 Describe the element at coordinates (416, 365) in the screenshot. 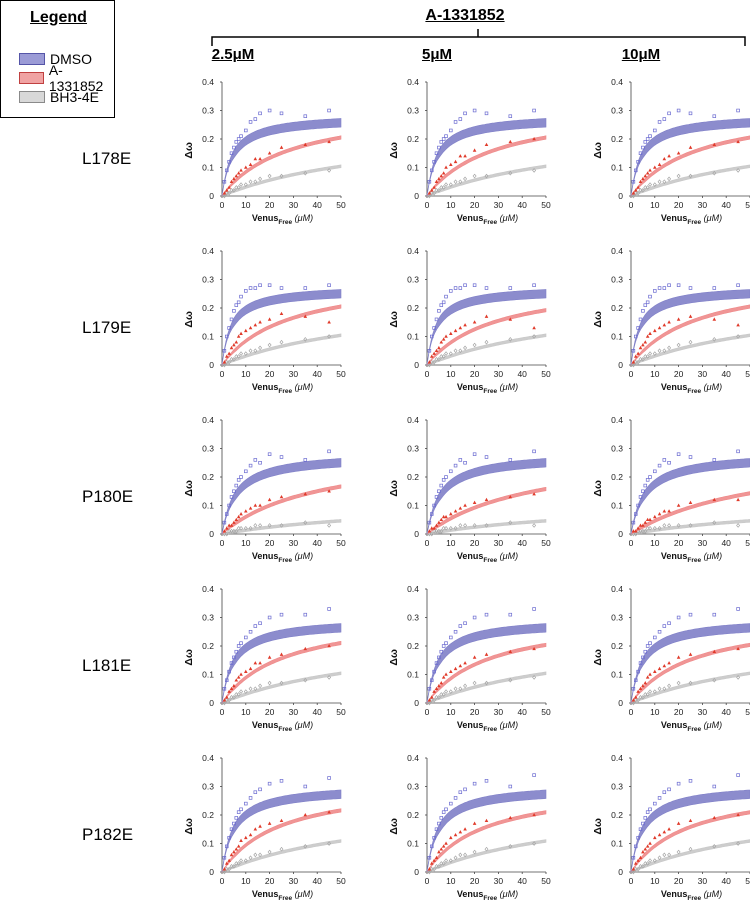

I see `y-tick-label: 0` at that location.